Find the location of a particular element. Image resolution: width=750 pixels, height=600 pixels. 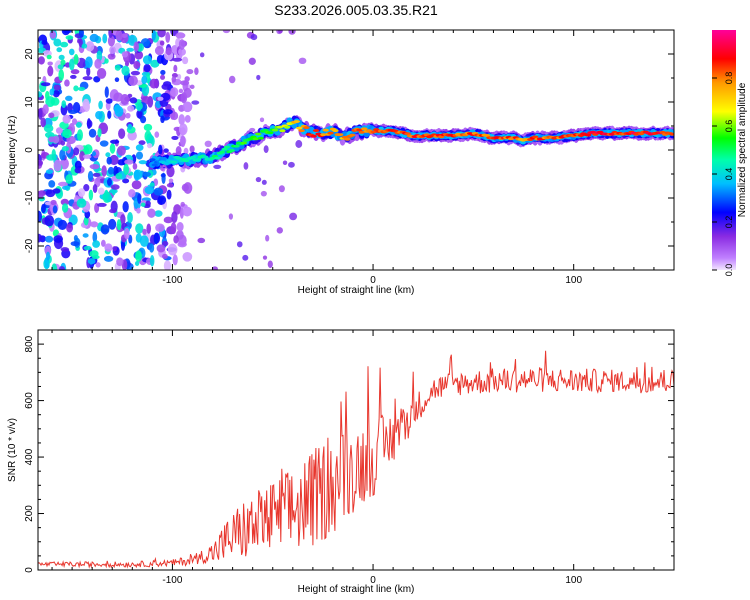

spectrogram-noise-speckle is located at coordinates (172, 150).